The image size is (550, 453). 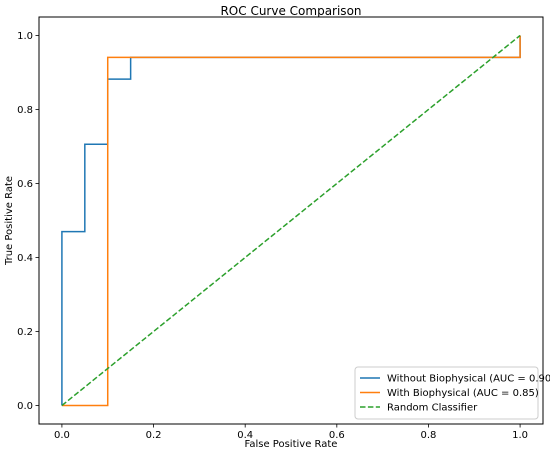 I want to click on legend-box, so click(x=446, y=393).